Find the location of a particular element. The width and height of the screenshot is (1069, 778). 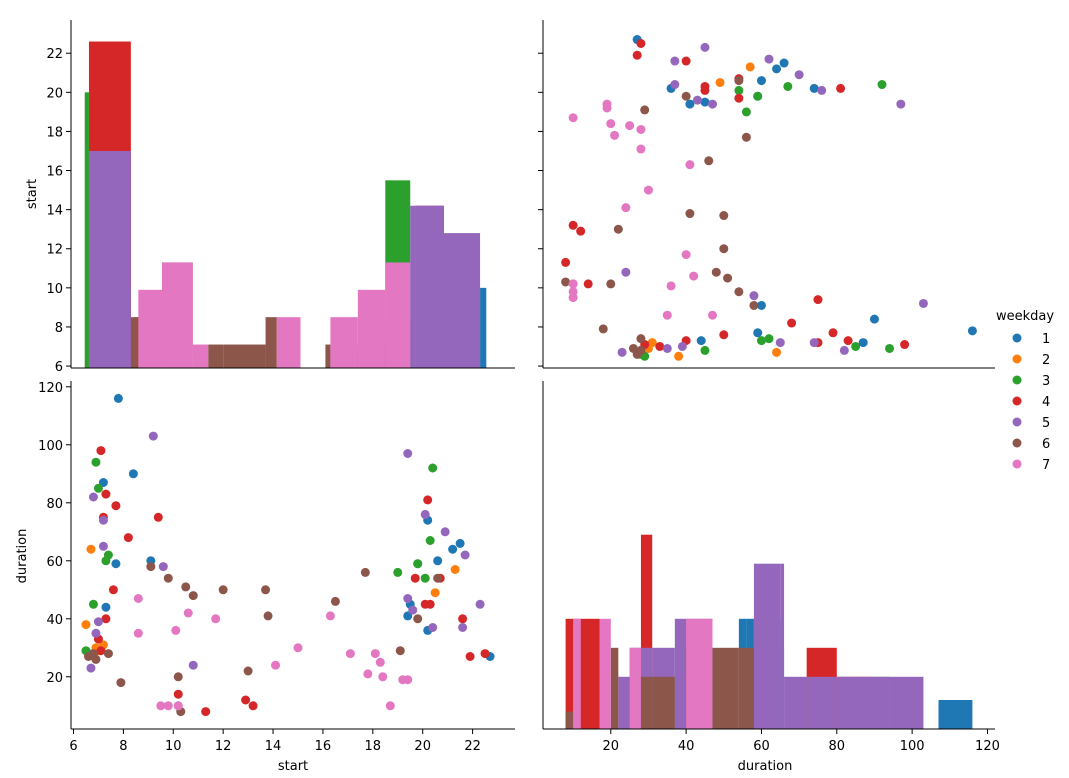

start-y-ticks-right is located at coordinates (540, 209).